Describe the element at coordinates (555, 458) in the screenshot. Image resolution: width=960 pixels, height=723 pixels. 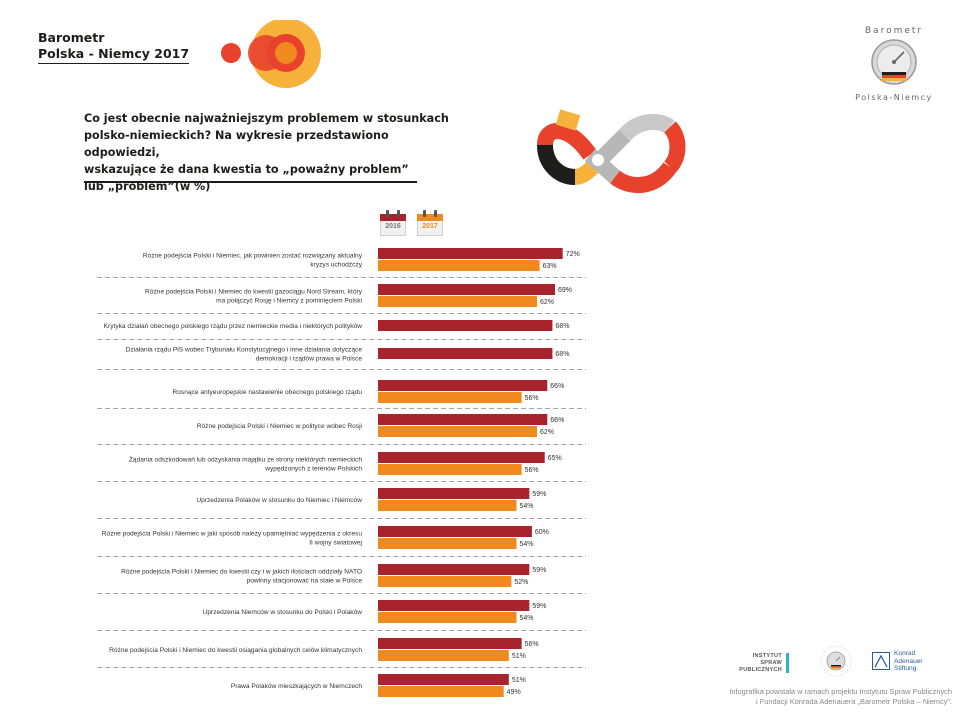
I see `value-label-2016: 65%` at that location.